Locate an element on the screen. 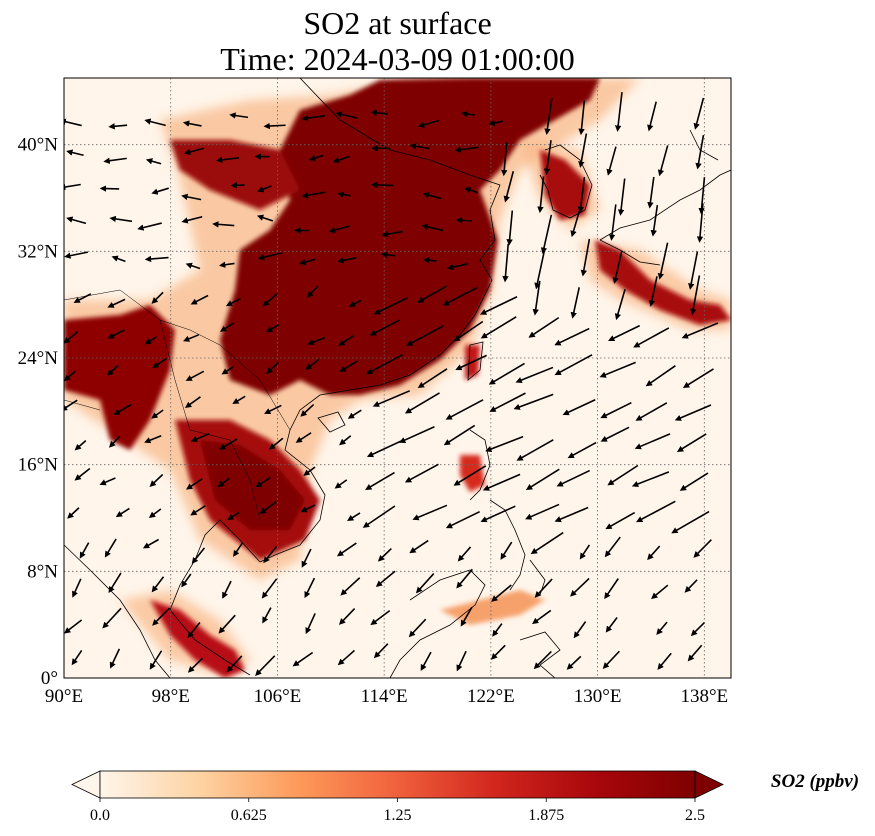  lon-tick-label: 106°E is located at coordinates (278, 696).